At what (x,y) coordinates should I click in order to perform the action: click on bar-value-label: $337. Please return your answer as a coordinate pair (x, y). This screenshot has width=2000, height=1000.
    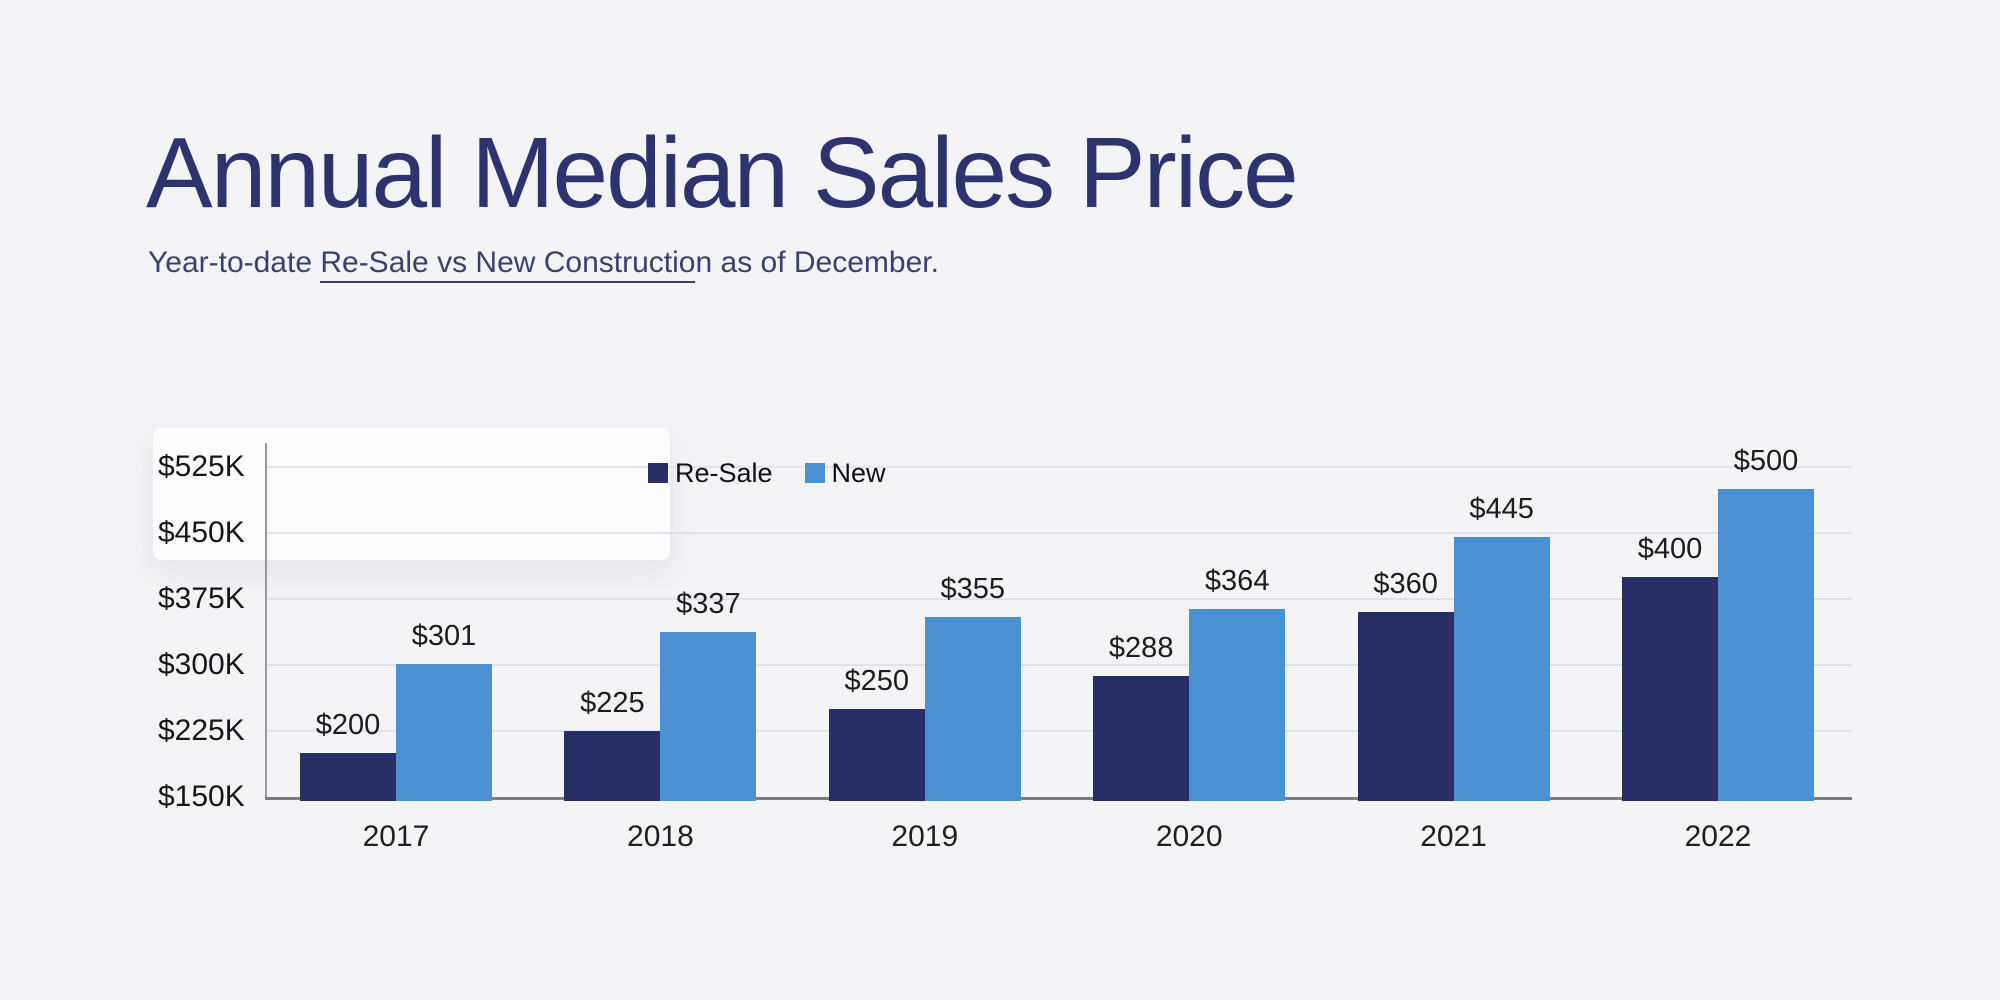
    Looking at the image, I should click on (708, 604).